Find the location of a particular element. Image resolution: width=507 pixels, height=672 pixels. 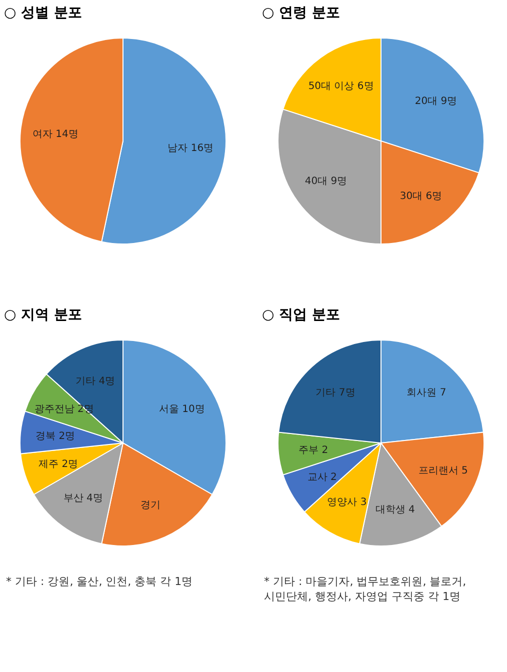

chart-title: ○ 연령 분포 is located at coordinates (301, 13).